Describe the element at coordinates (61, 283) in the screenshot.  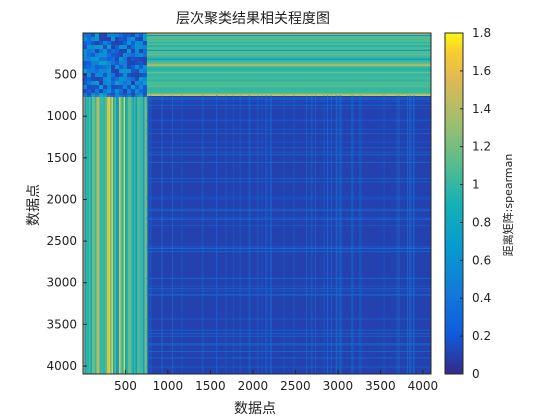
I see `y-tick-label: 3000` at that location.